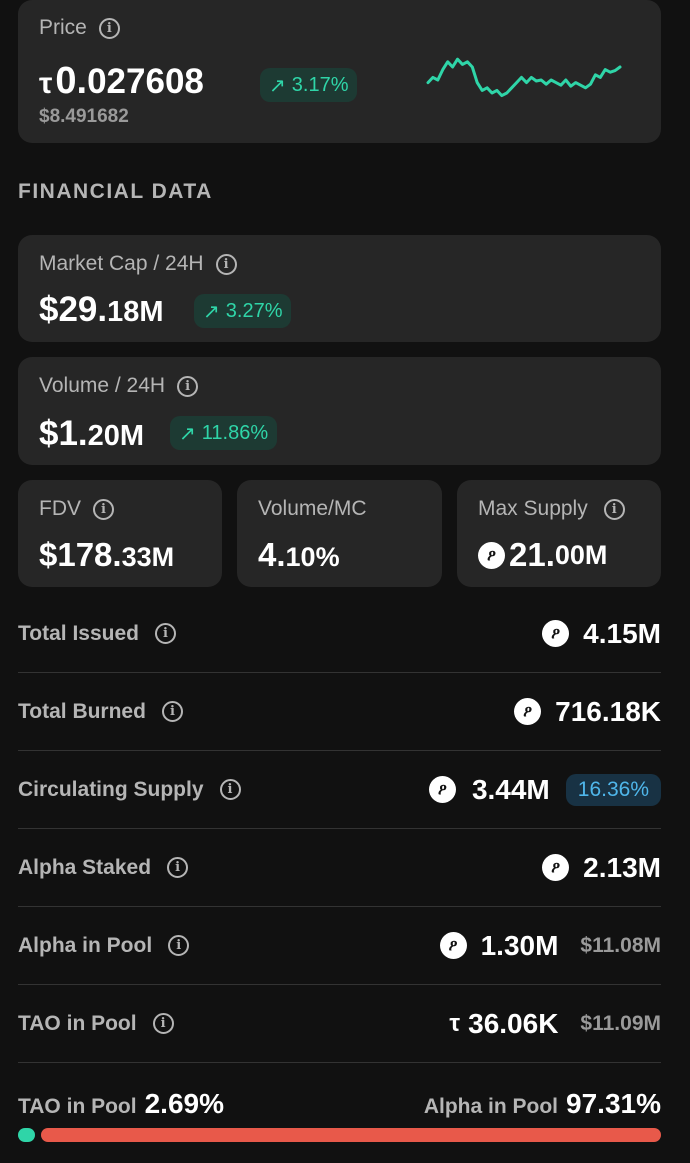 This screenshot has height=1163, width=690. What do you see at coordinates (120, 533) in the screenshot?
I see `fdv-card: FDV i $178. 33M` at bounding box center [120, 533].